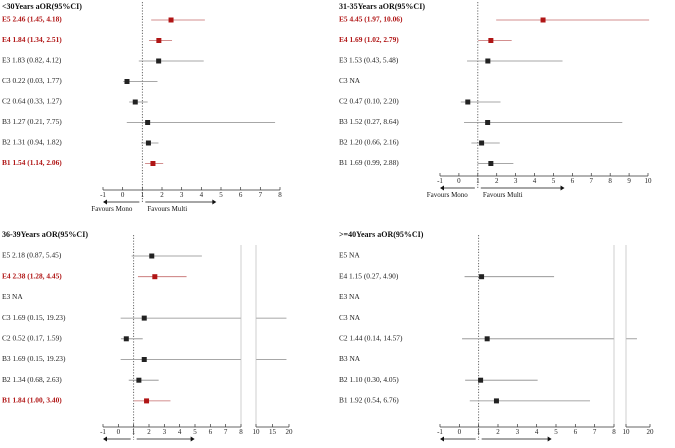 This screenshot has height=448, width=675. What do you see at coordinates (32, 338) in the screenshot?
I see `row-label: C2 0.52 (0.17, 1.59)` at bounding box center [32, 338].